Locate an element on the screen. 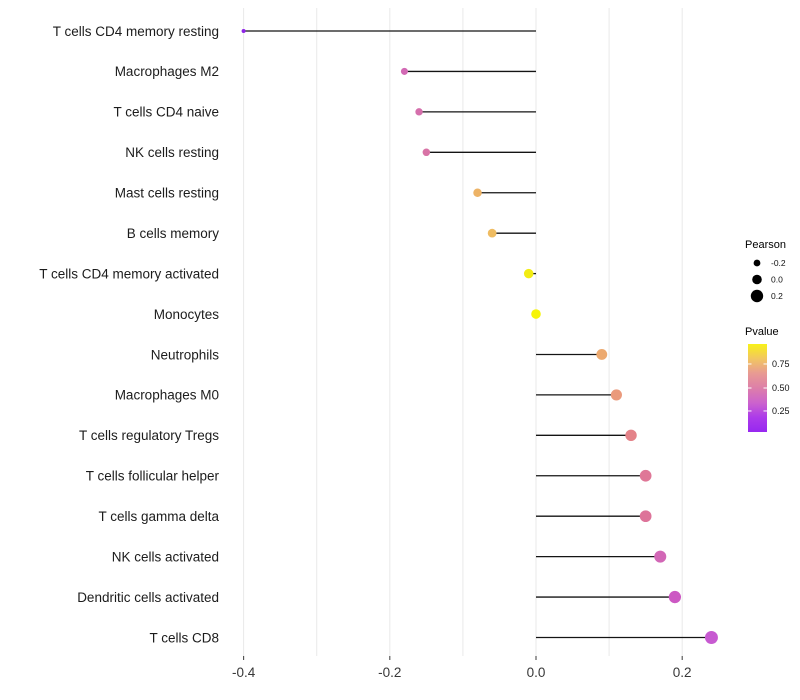  category-label: Monocytes is located at coordinates (187, 314).